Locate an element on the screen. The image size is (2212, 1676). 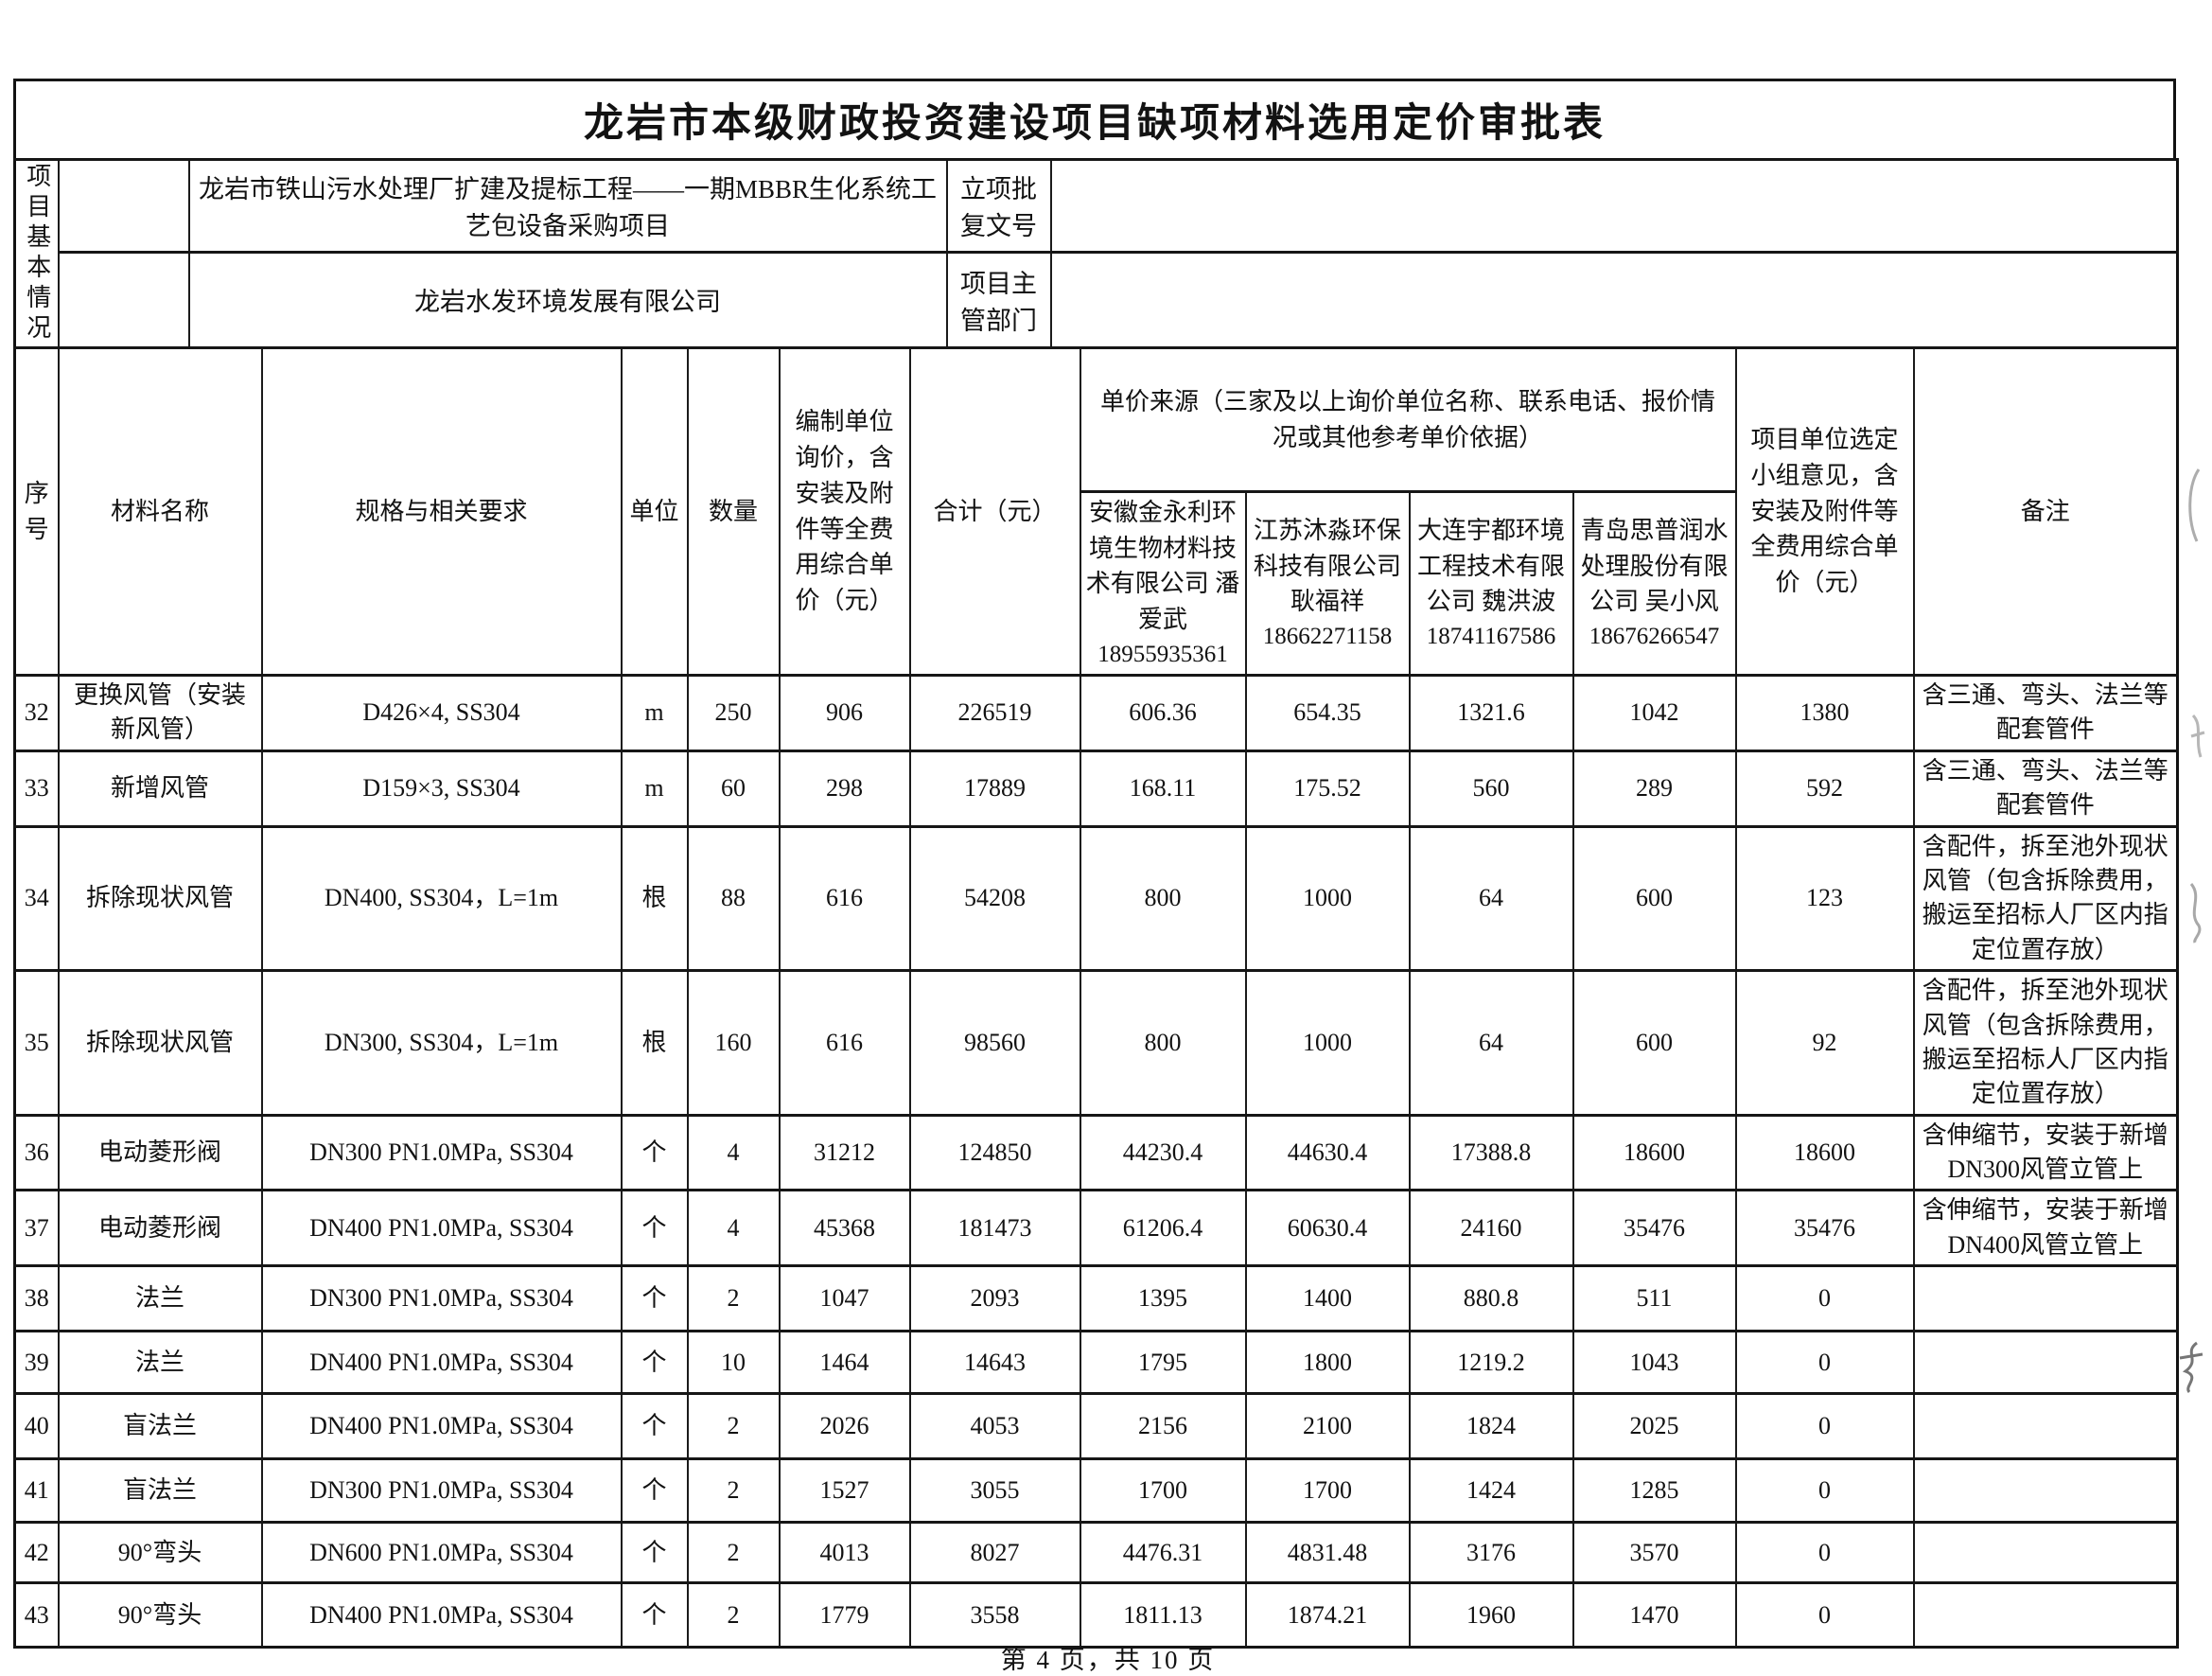
cell-spec: DN400 PN1.0MPa, SS304 is located at coordinates (441, 1363).